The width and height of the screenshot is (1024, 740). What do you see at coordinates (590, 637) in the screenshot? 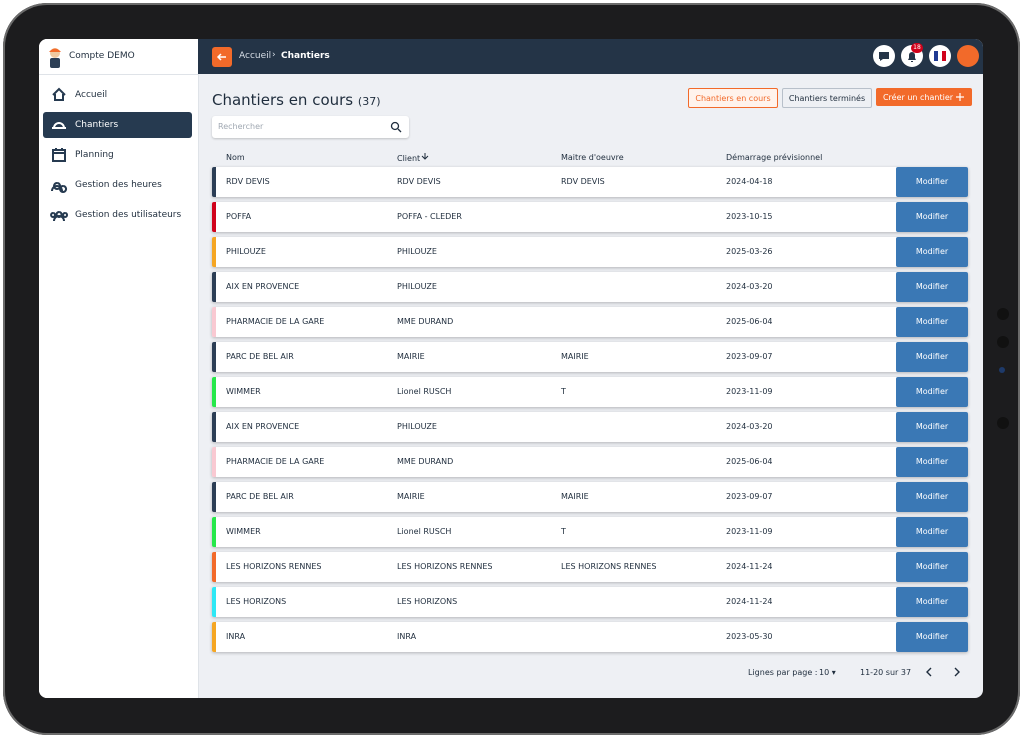
I see `table-row: INRA INRA 2023-05-30 Modifier` at bounding box center [590, 637].